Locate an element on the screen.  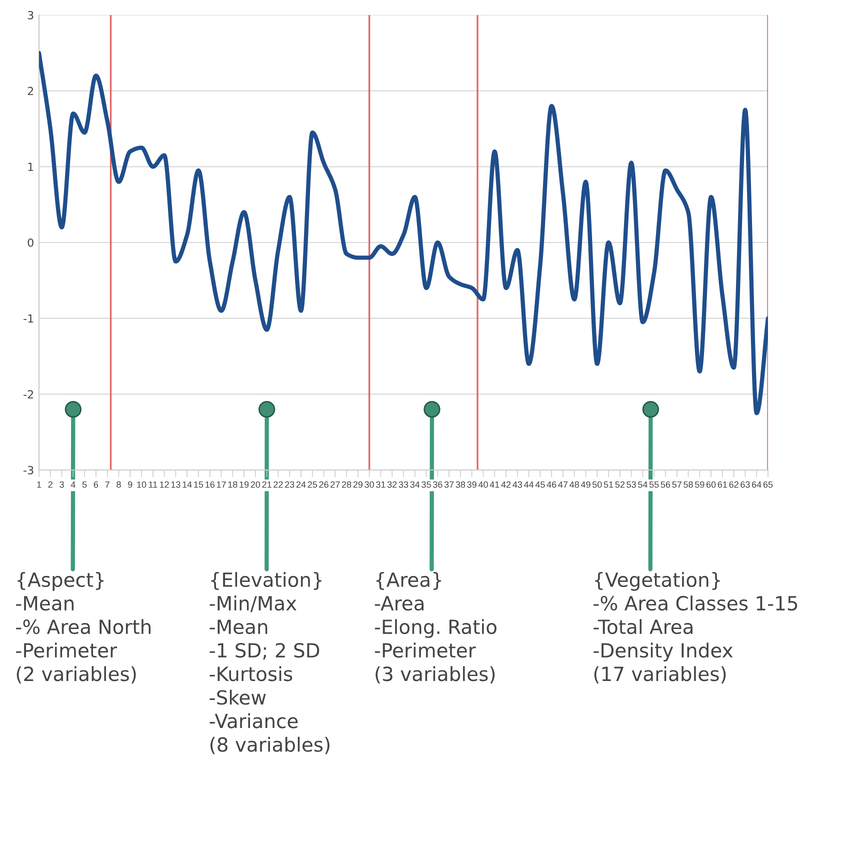
x-tick-label: 42 is located at coordinates (506, 484).